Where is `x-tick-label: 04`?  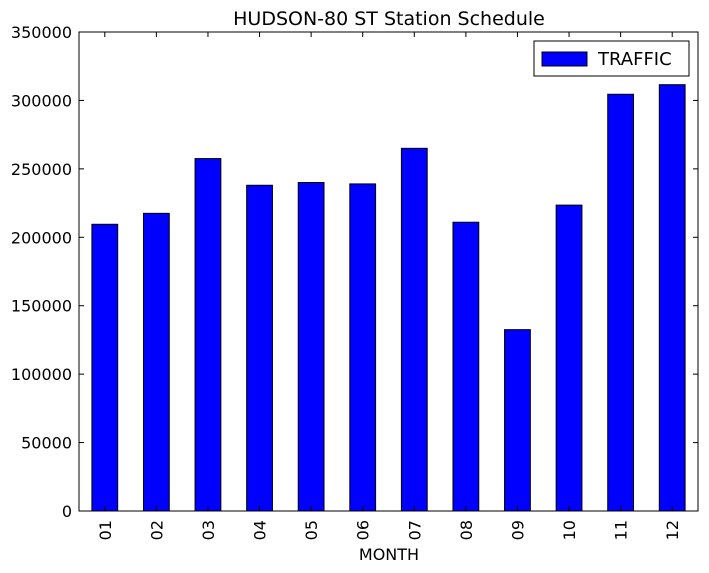
x-tick-label: 04 is located at coordinates (260, 530).